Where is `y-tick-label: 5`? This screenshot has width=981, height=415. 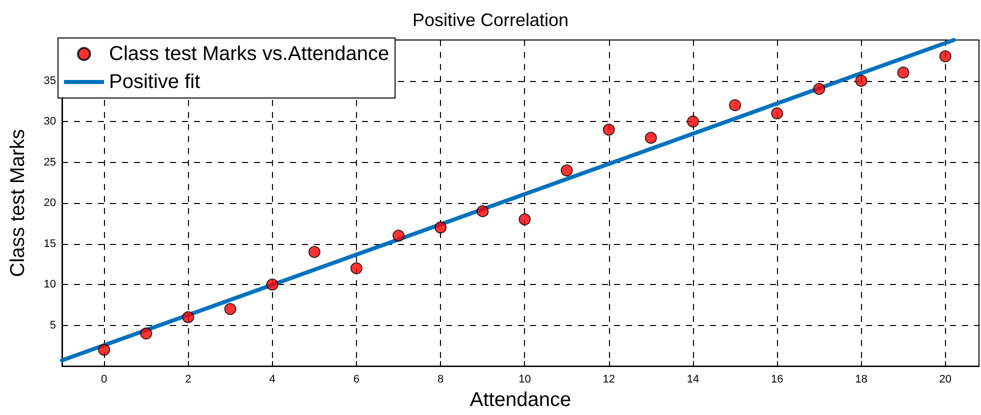 y-tick-label: 5 is located at coordinates (53, 325).